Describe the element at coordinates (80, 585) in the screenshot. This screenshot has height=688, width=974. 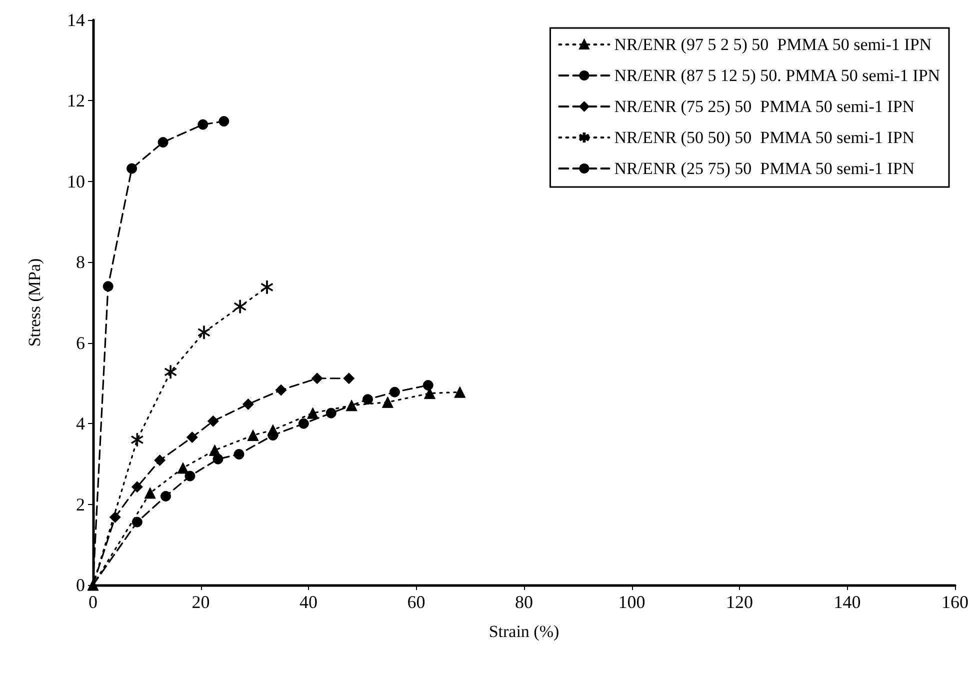
I see `y-tick-label: 0` at that location.